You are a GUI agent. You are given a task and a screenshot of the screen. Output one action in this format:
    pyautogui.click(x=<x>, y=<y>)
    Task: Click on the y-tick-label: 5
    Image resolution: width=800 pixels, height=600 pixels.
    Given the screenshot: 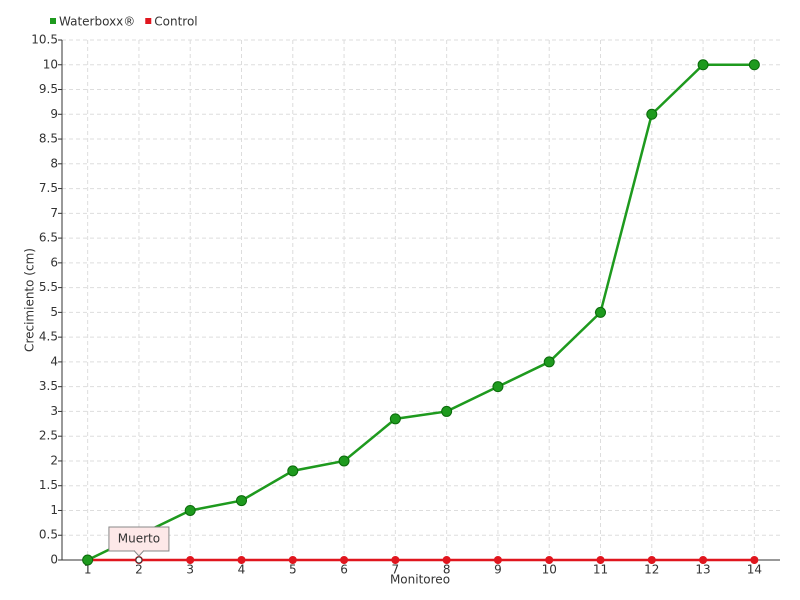 What is the action you would take?
    pyautogui.click(x=54, y=312)
    